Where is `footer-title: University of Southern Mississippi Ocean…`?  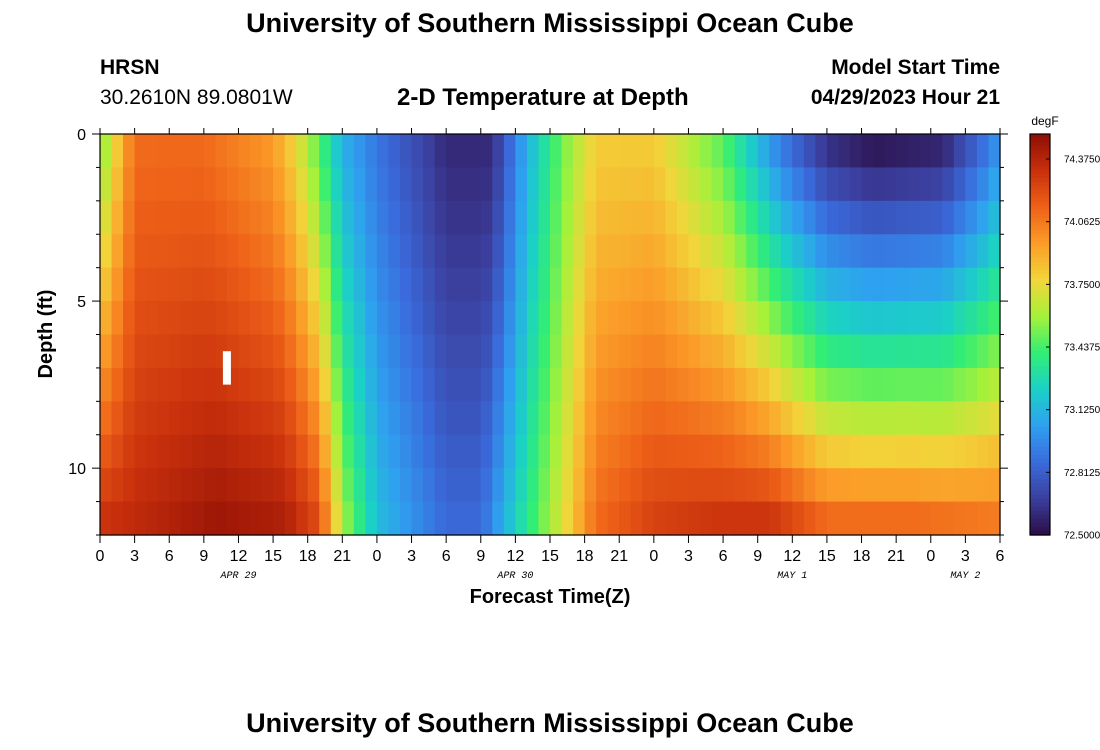
footer-title: University of Southern Mississippi Ocean… is located at coordinates (550, 723).